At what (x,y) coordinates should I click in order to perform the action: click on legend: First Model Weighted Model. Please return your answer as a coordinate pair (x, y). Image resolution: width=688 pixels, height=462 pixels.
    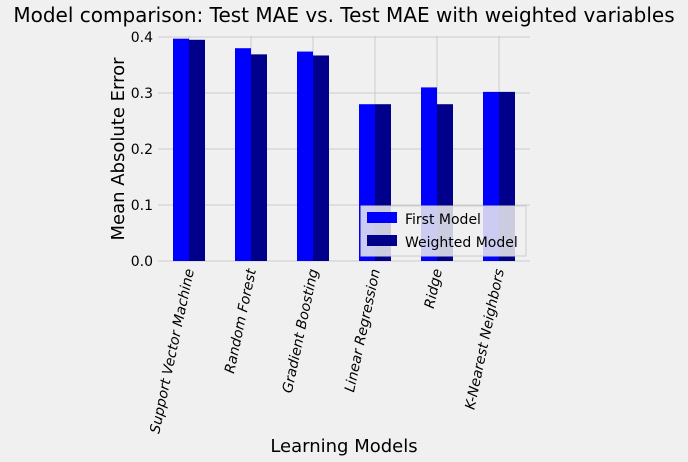
    Looking at the image, I should click on (443, 231).